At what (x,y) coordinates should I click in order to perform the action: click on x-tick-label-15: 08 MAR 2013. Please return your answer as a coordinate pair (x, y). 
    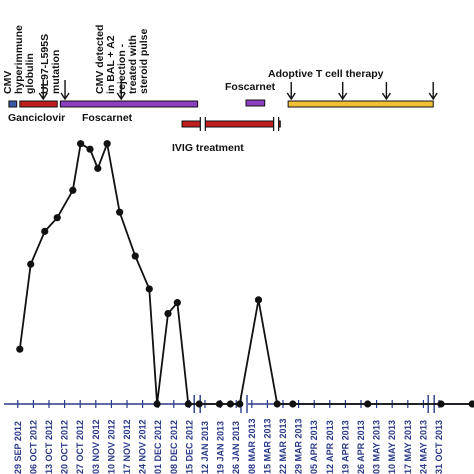
    Looking at the image, I should click on (252, 446).